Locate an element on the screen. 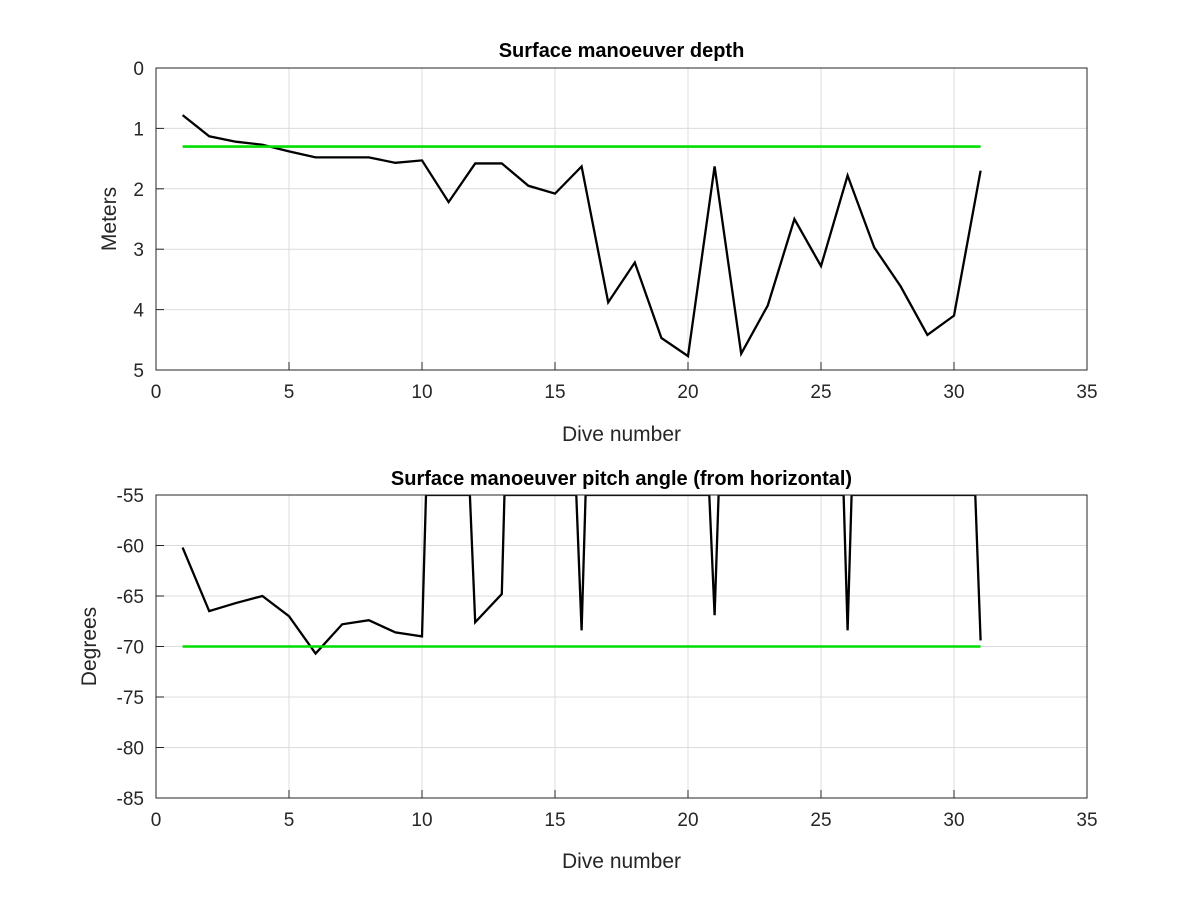 This screenshot has height=900, width=1200. depth-chart-title: Surface manoeuver depth is located at coordinates (622, 51).